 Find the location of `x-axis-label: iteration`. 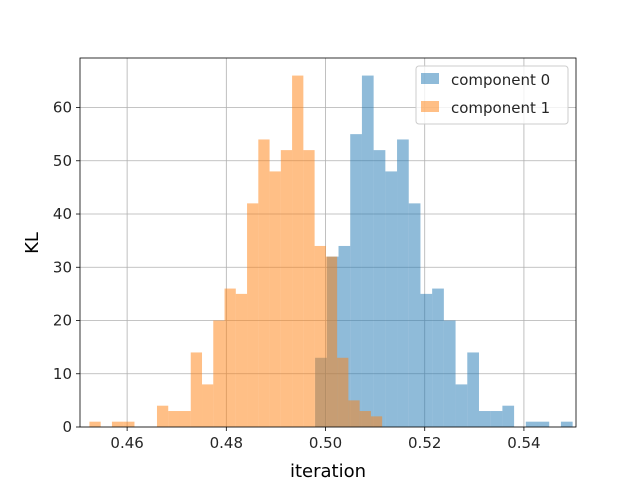

x-axis-label: iteration is located at coordinates (328, 470).